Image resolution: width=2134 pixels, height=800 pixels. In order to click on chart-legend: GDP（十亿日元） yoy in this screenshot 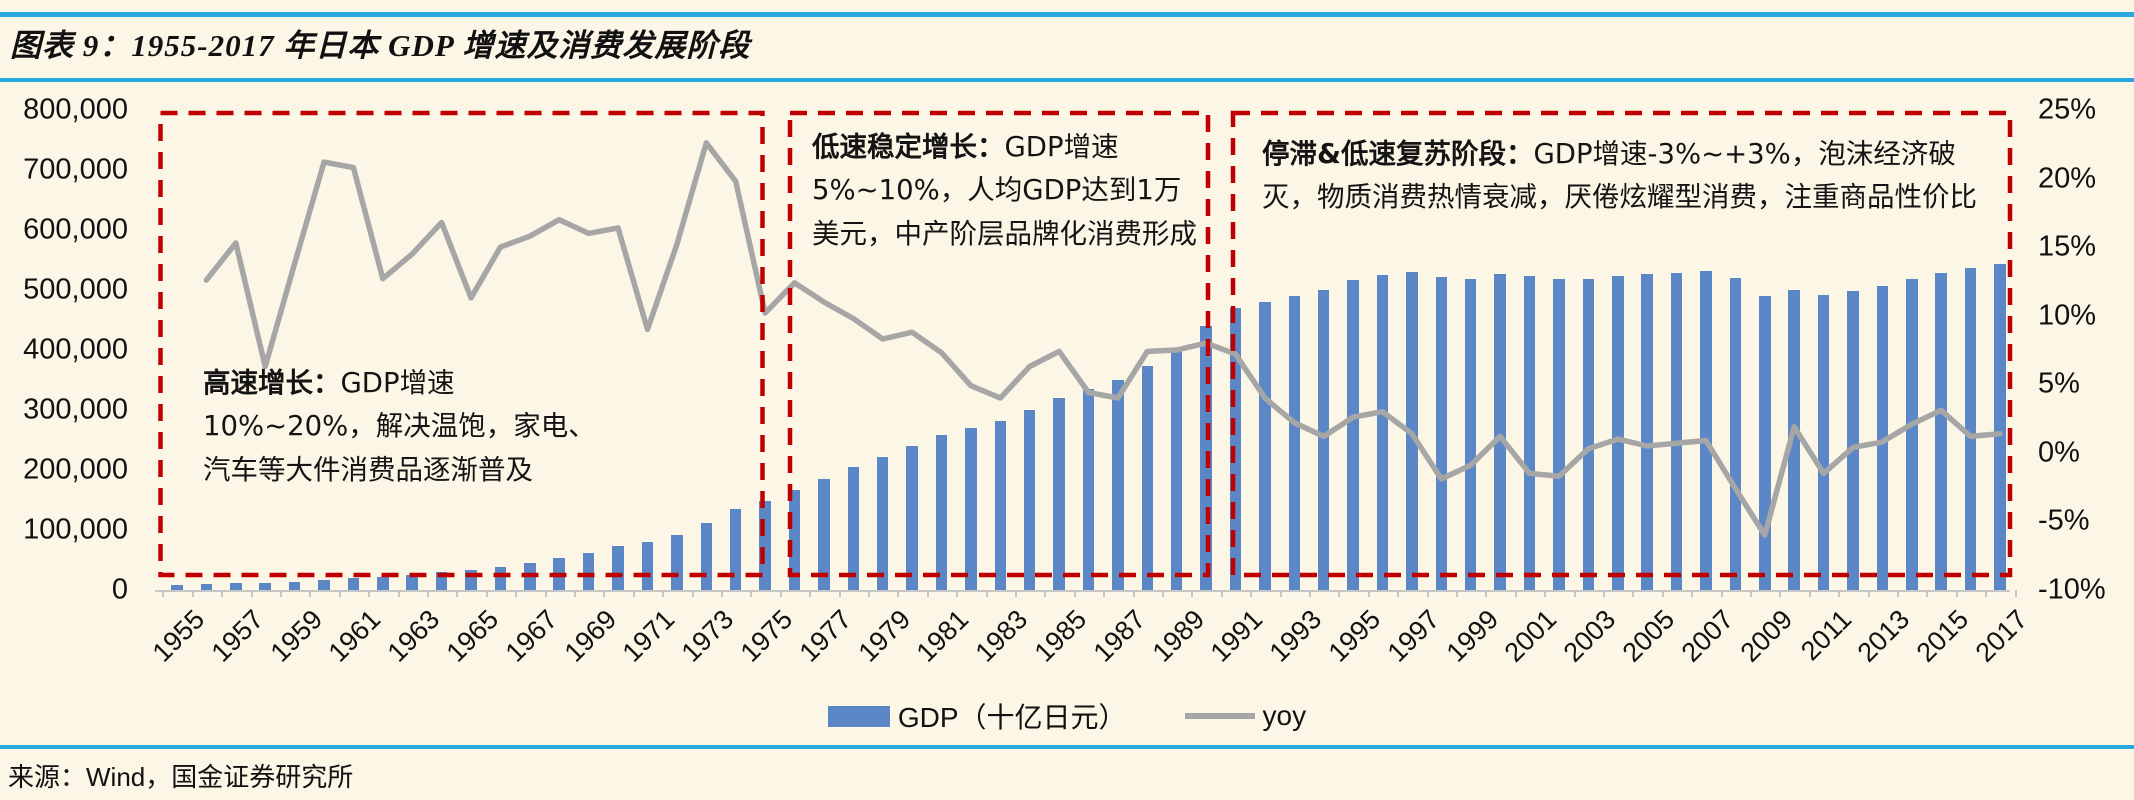, I will do `click(1067, 716)`.